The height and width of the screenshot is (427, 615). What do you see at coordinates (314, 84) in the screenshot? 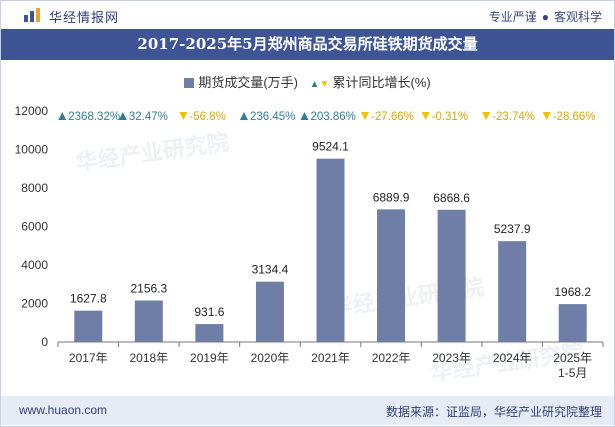
I see `legend-triangle-up-icon: ▲` at bounding box center [314, 84].